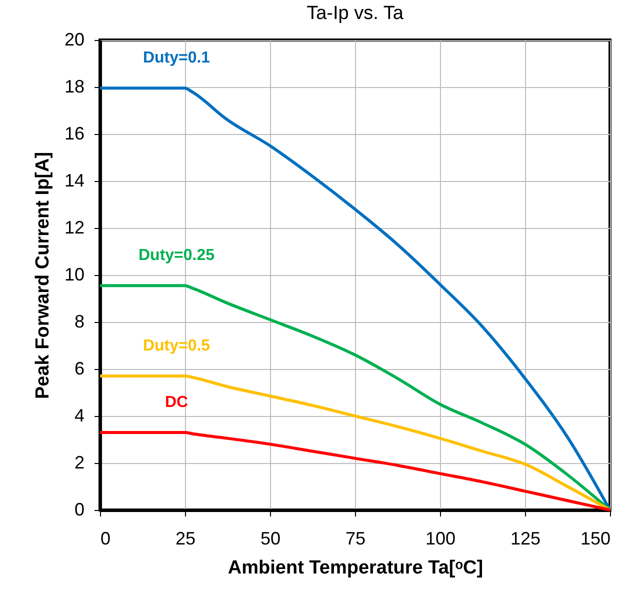 This screenshot has width=636, height=591. I want to click on x-tick-label: 25, so click(185, 538).